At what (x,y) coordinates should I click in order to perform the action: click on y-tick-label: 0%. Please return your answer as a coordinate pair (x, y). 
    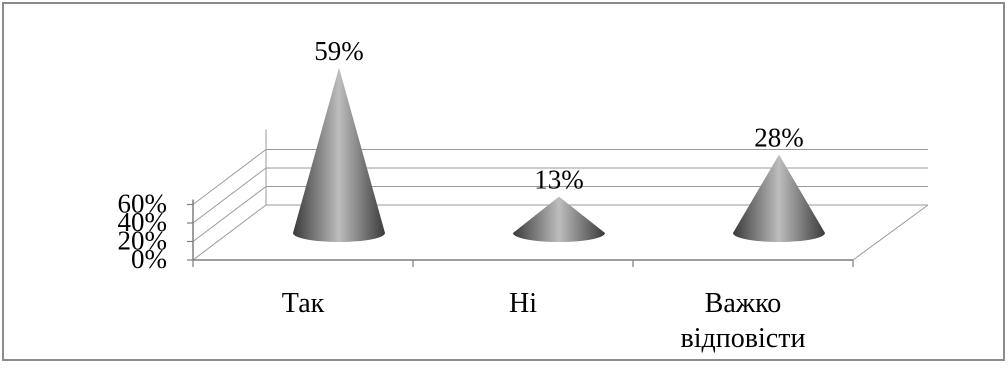
    Looking at the image, I should click on (149, 259).